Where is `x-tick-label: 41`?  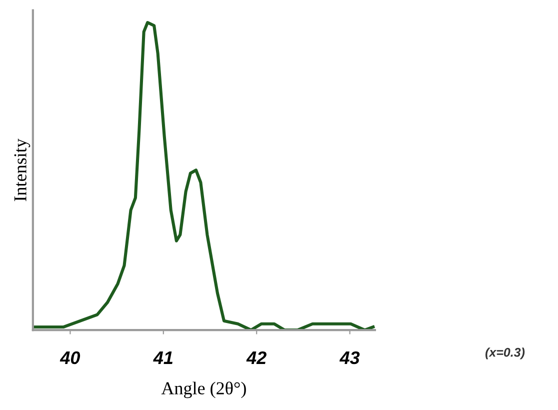
x-tick-label: 41 is located at coordinates (162, 358).